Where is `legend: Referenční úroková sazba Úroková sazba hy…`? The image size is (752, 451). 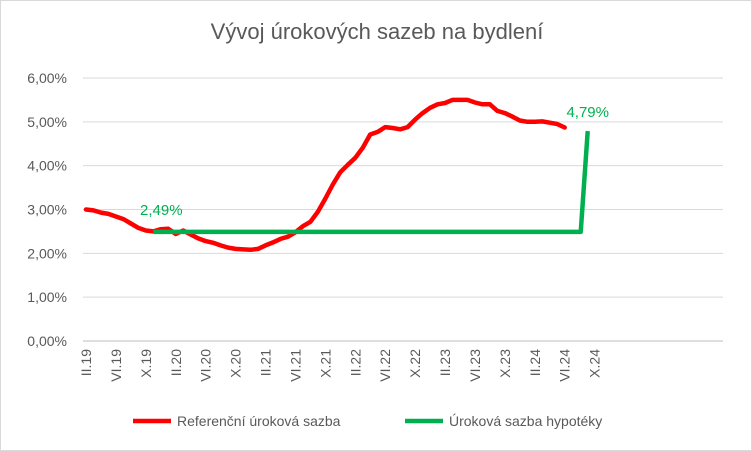 legend: Referenční úroková sazba Úroková sazba hy… is located at coordinates (367, 421).